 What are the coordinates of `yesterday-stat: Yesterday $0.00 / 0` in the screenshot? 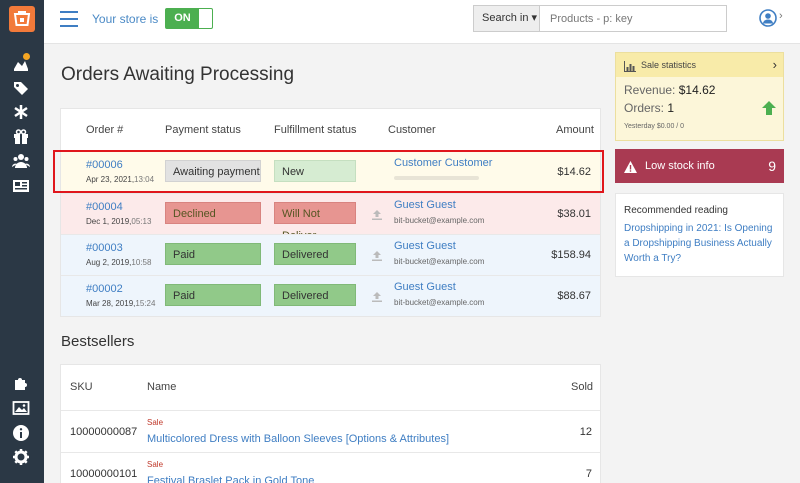 It's located at (654, 126).